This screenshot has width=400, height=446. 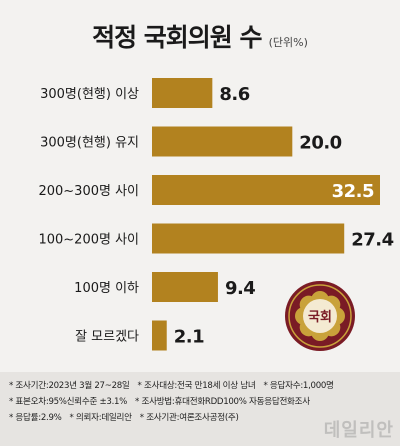 I want to click on value-label: 32.5, so click(x=353, y=191).